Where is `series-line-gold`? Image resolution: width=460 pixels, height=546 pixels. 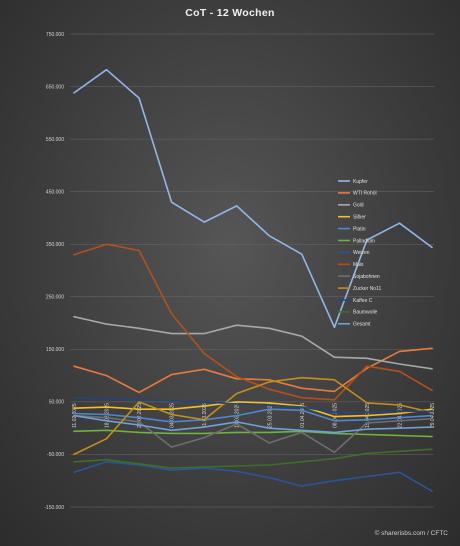 series-line-gold is located at coordinates (253, 342).